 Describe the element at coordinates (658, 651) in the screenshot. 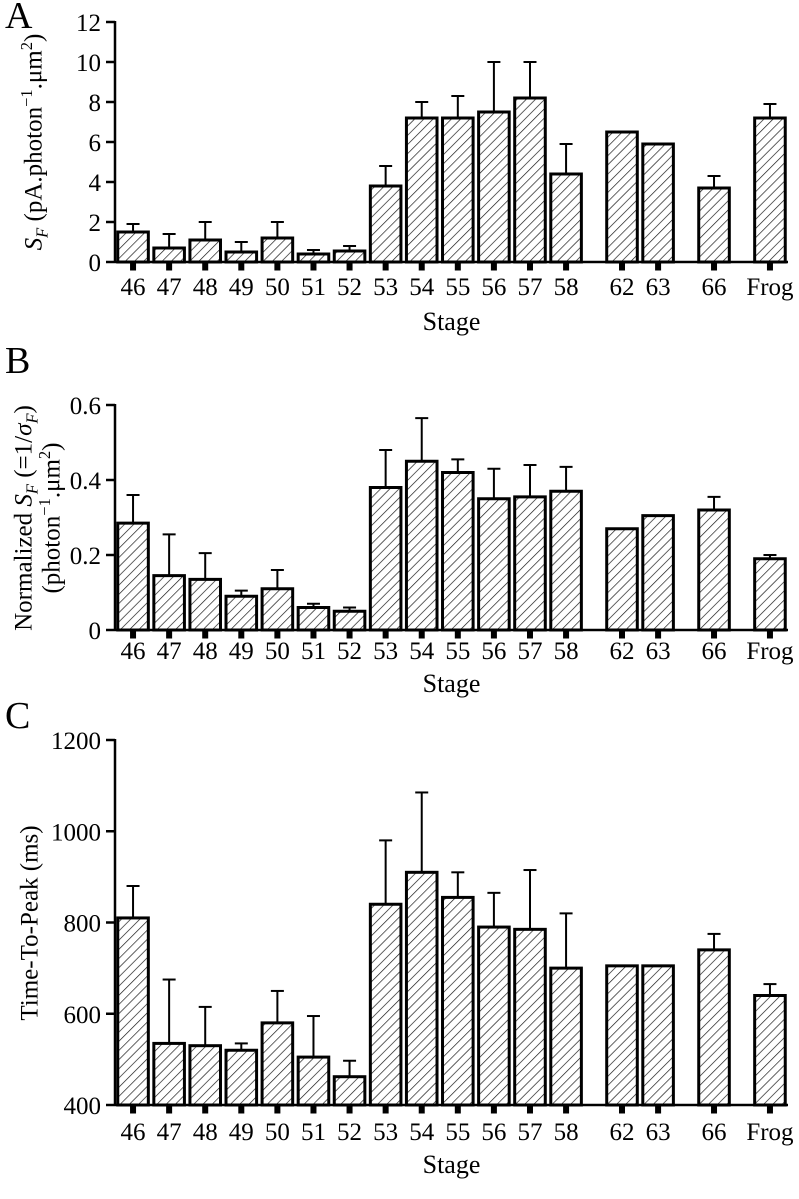

I see `x-tick-label-63: 63` at that location.